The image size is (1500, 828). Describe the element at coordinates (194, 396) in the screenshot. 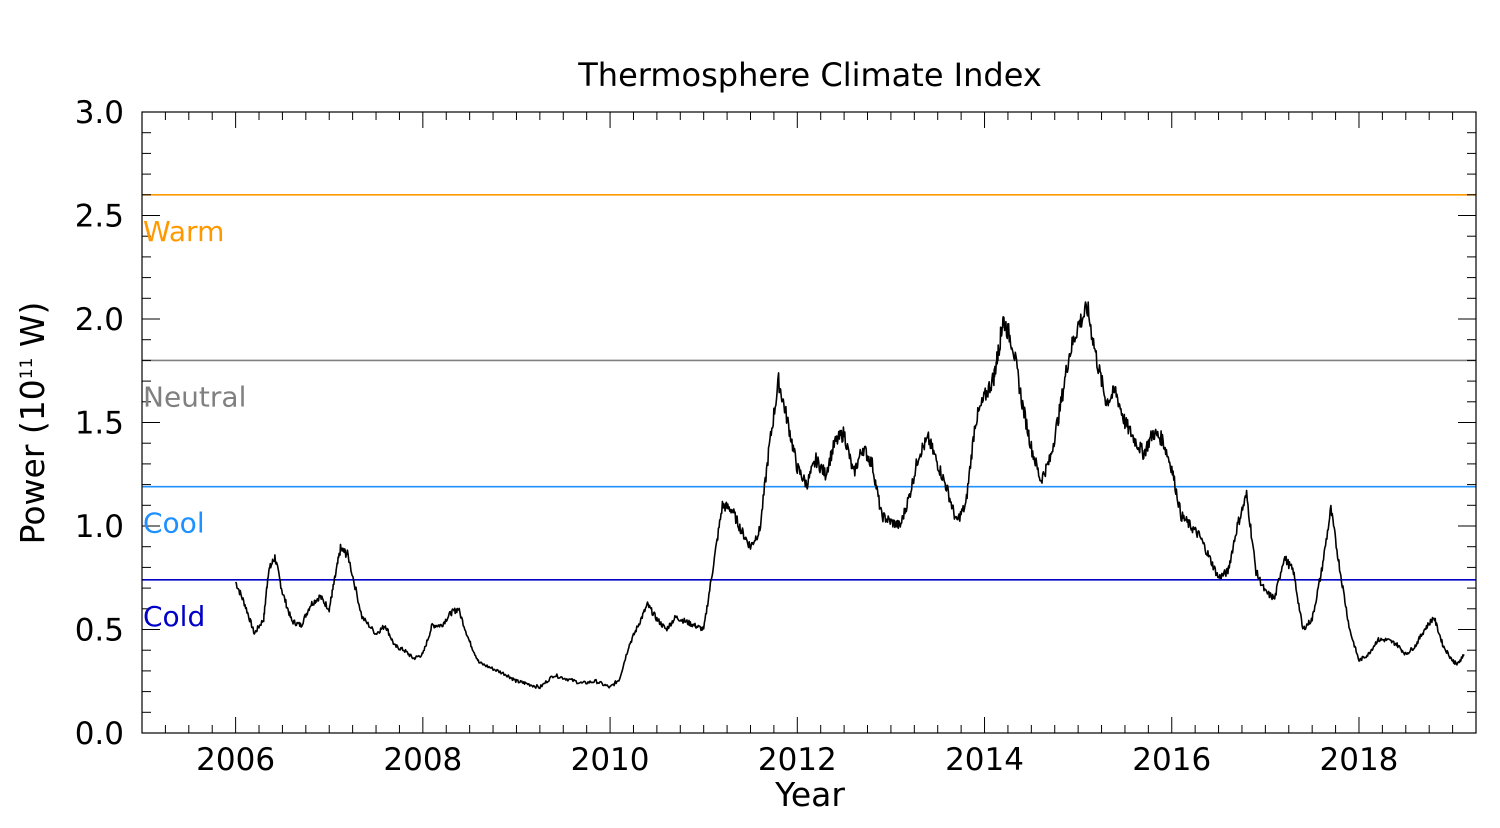

I see `threshold-label-neutral: Neutral` at that location.